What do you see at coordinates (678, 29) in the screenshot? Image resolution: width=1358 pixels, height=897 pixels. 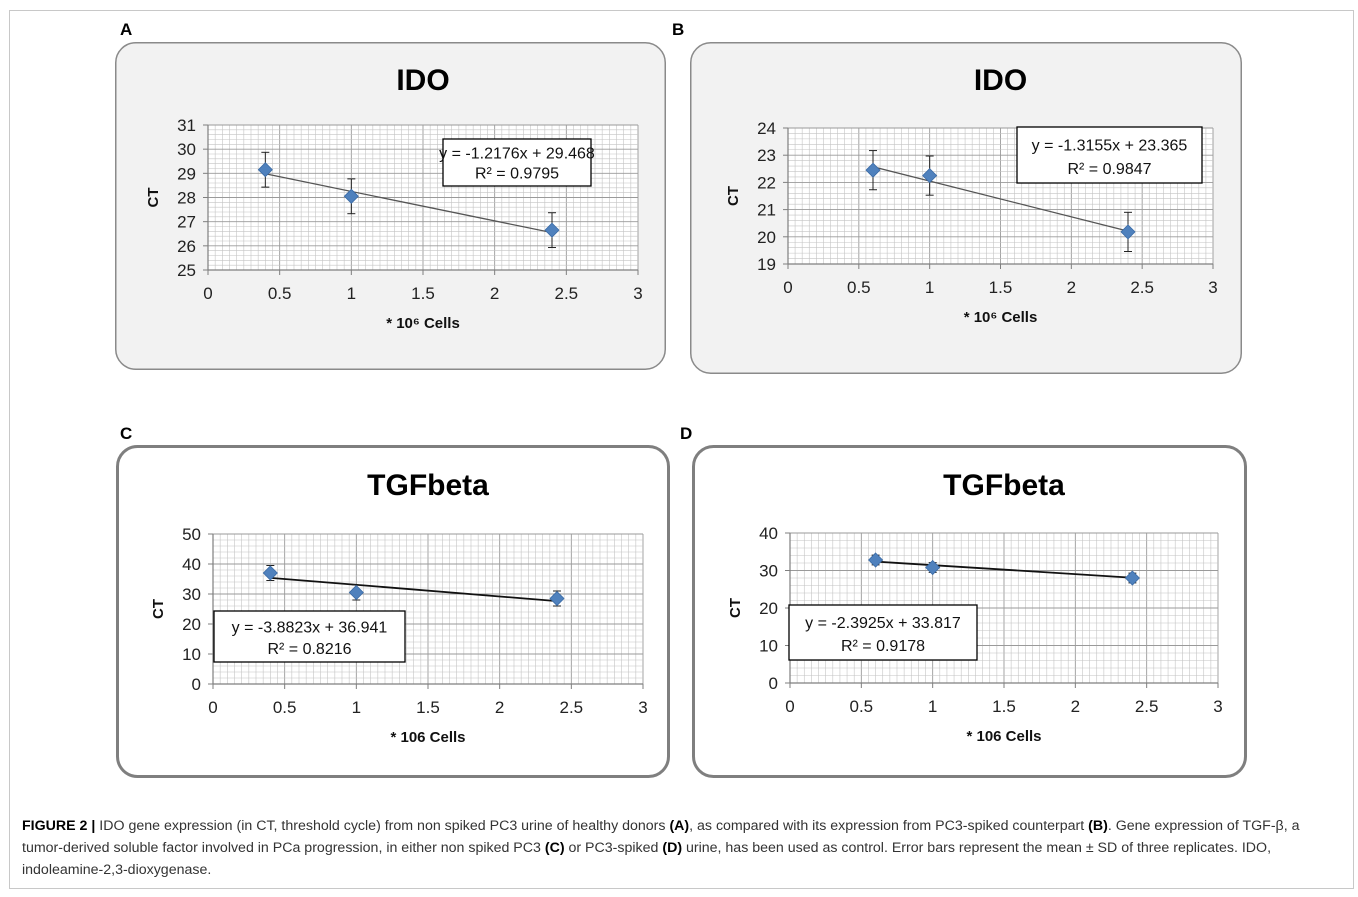 I see `panel-letter-b: B` at bounding box center [678, 29].